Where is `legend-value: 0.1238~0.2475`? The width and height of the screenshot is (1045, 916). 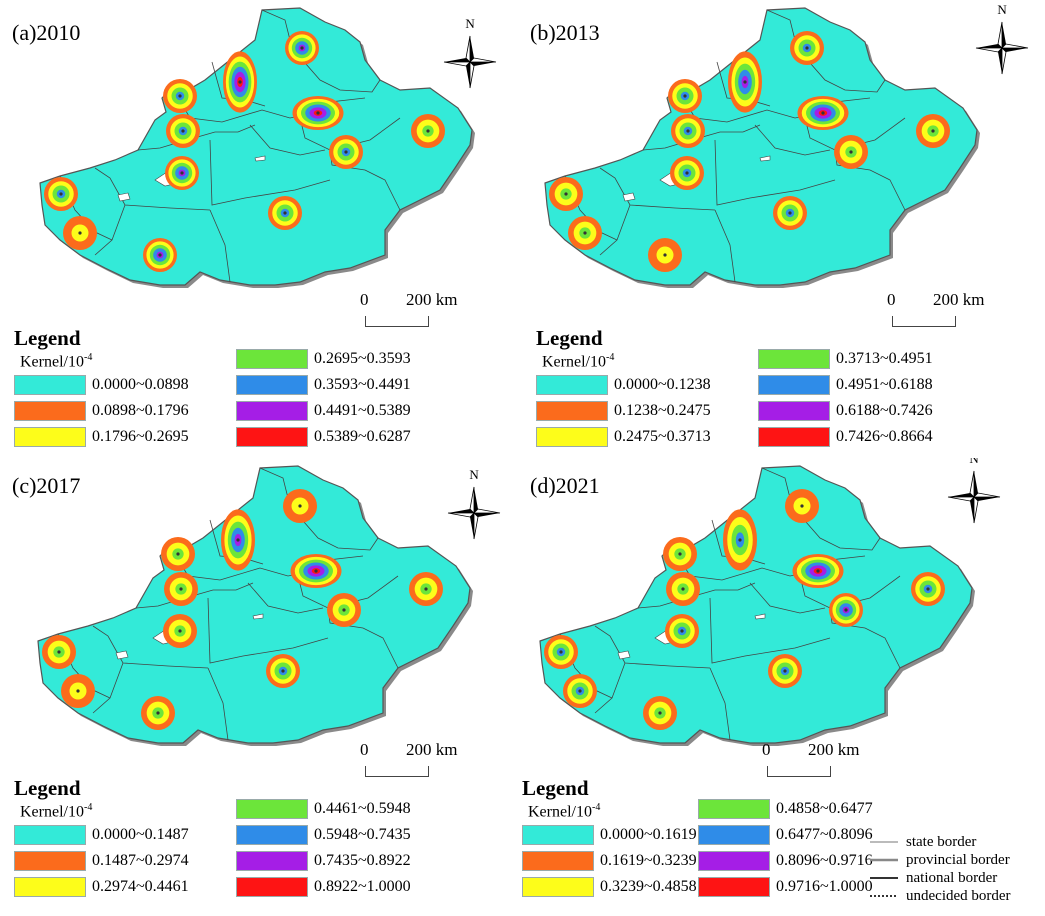 legend-value: 0.1238~0.2475 is located at coordinates (662, 410).